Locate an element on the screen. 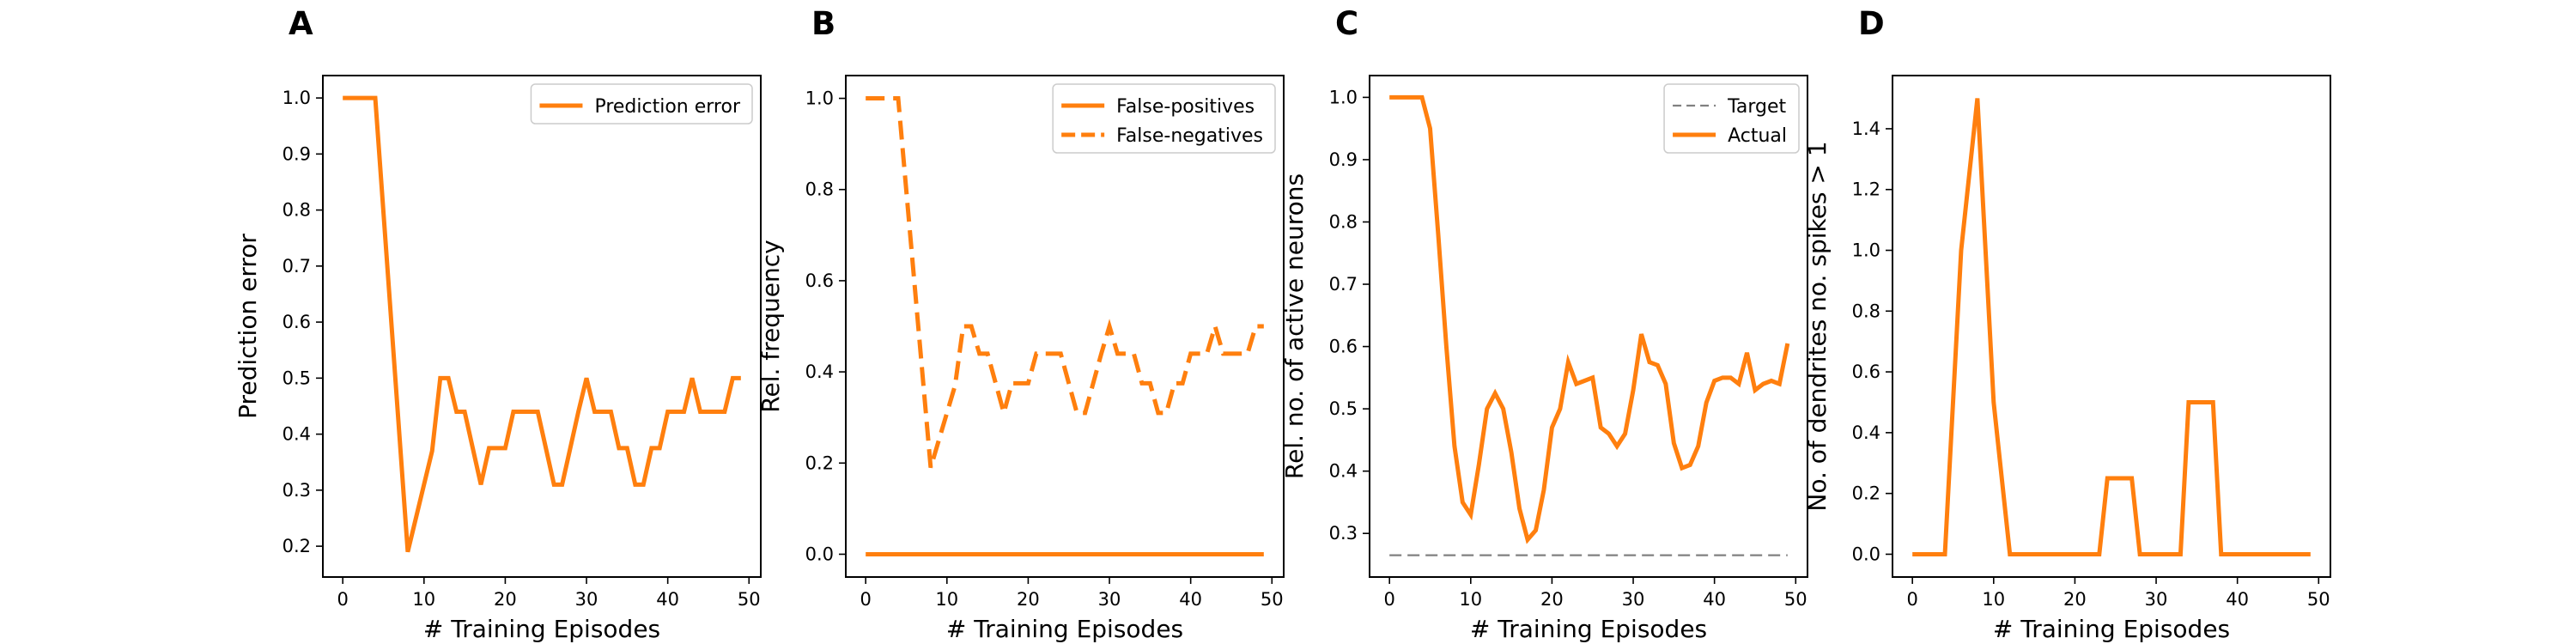 This screenshot has width=2576, height=644. legend: False-positives False-negatives is located at coordinates (1164, 118).